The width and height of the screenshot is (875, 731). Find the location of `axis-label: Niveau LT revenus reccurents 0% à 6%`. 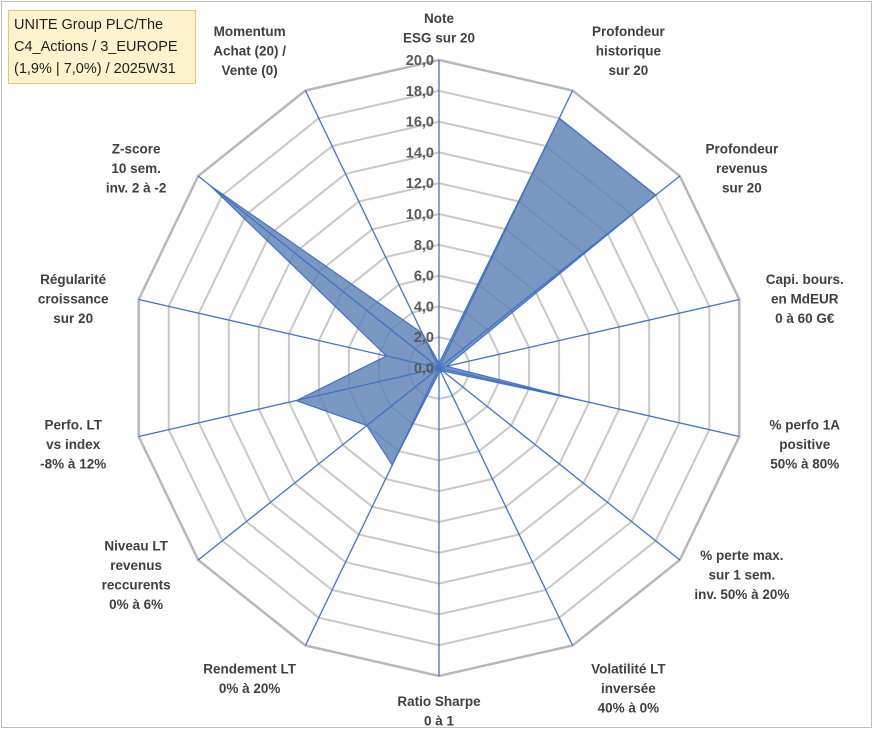

axis-label: Niveau LT revenus reccurents 0% à 6% is located at coordinates (136, 575).